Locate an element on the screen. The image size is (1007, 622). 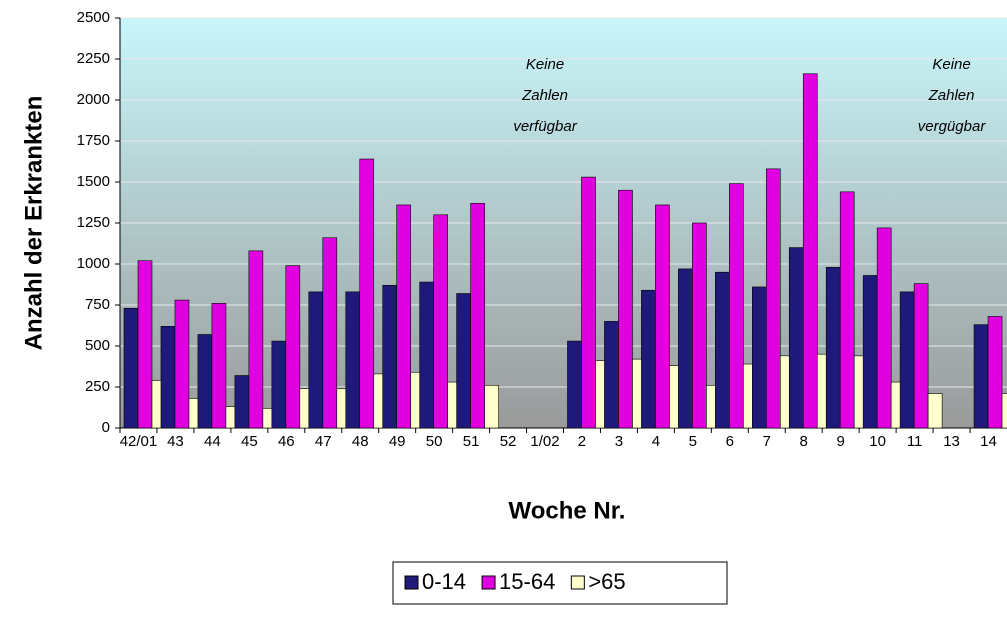
x-tick-label: 48 is located at coordinates (360, 441).